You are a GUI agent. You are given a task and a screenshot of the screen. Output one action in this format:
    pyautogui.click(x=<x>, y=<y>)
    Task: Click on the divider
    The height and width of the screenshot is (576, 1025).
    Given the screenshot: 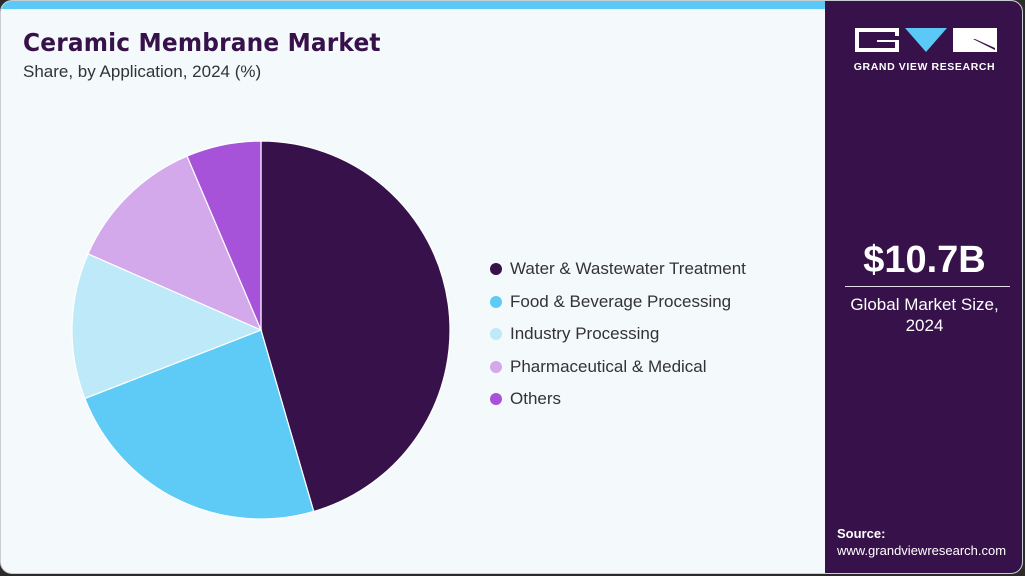 What is the action you would take?
    pyautogui.click(x=927, y=286)
    